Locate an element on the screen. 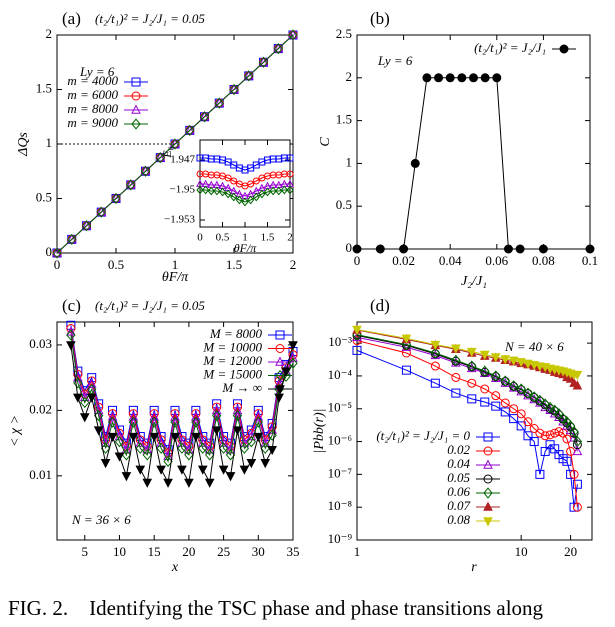 Image resolution: width=615 pixels, height=627 pixels. x-tick-label: 0 is located at coordinates (357, 260).